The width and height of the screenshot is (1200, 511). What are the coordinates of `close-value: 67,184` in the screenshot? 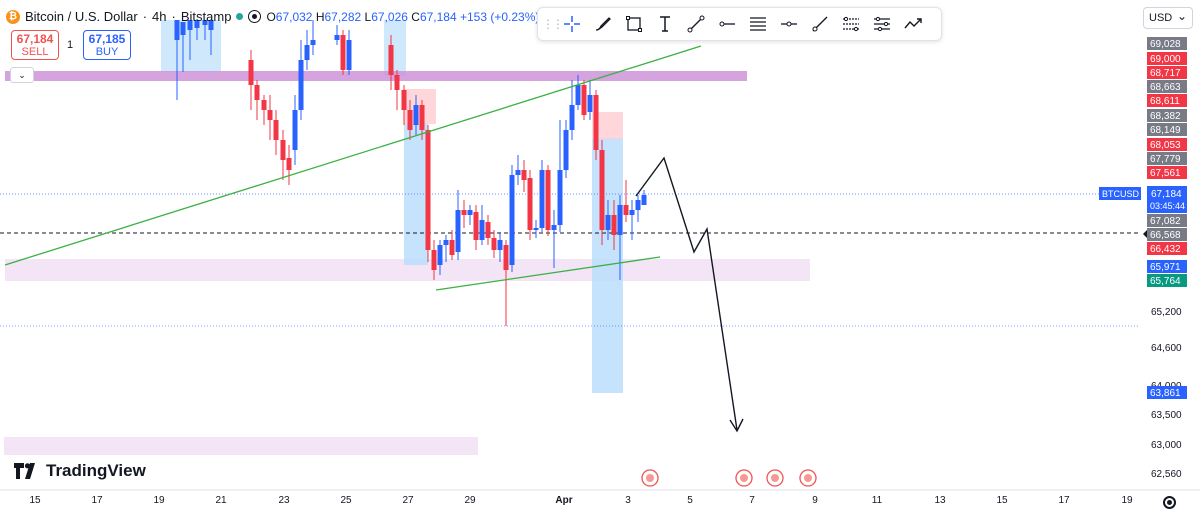 It's located at (438, 16).